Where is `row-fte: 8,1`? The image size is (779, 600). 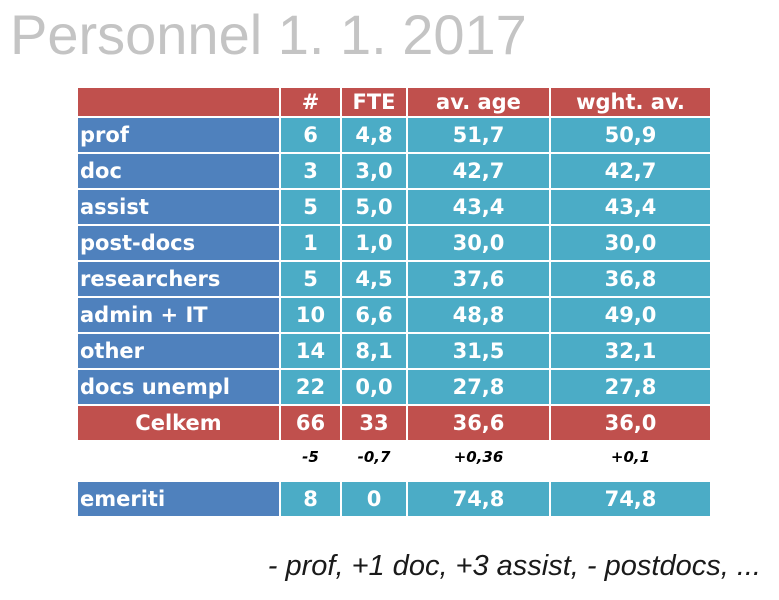
row-fte: 8,1 is located at coordinates (374, 351).